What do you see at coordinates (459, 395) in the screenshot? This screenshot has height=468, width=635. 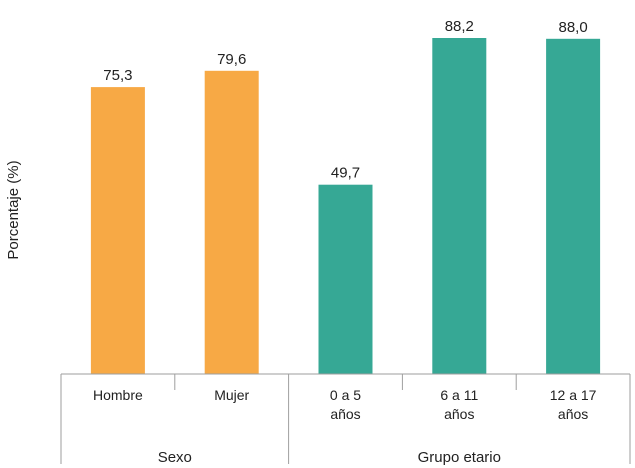 I see `category-label-3-0: 6 a 11` at bounding box center [459, 395].